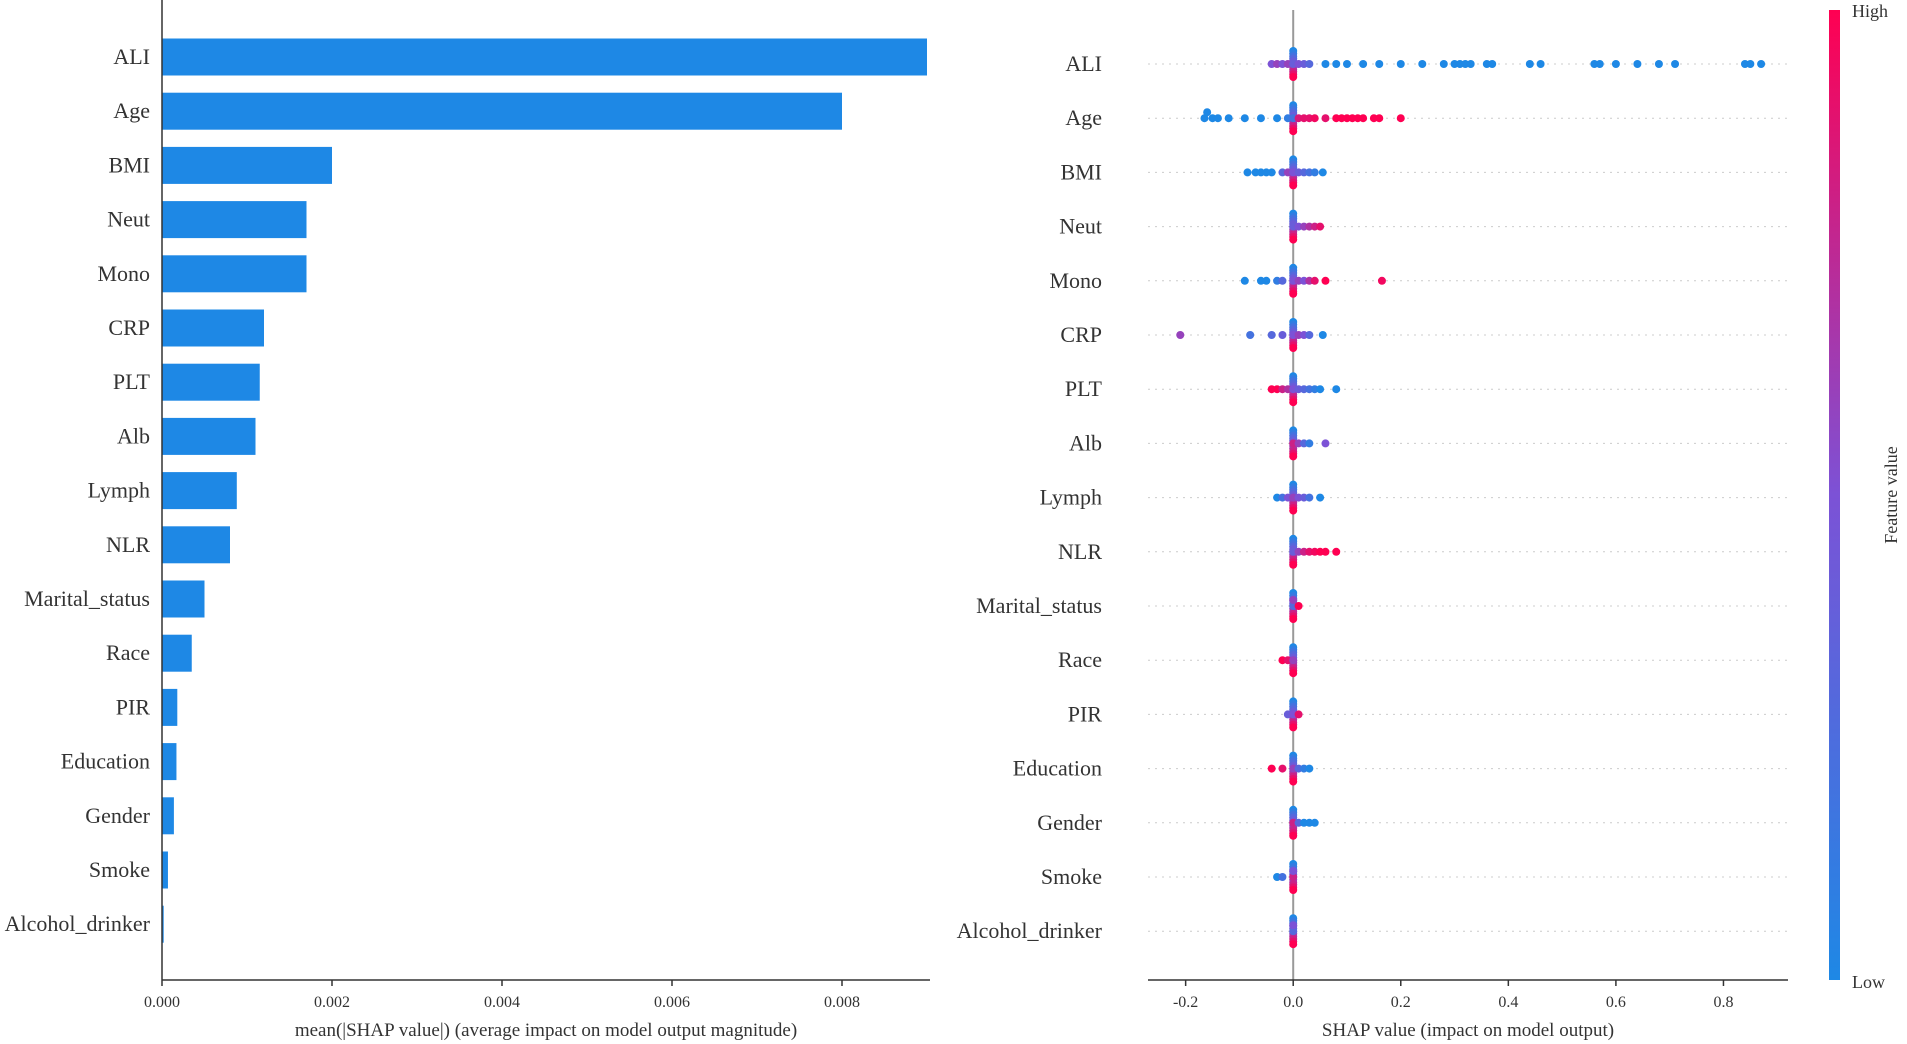 Image resolution: width=1907 pixels, height=1044 pixels. I want to click on beeswarm-point-pir, so click(1298, 714).